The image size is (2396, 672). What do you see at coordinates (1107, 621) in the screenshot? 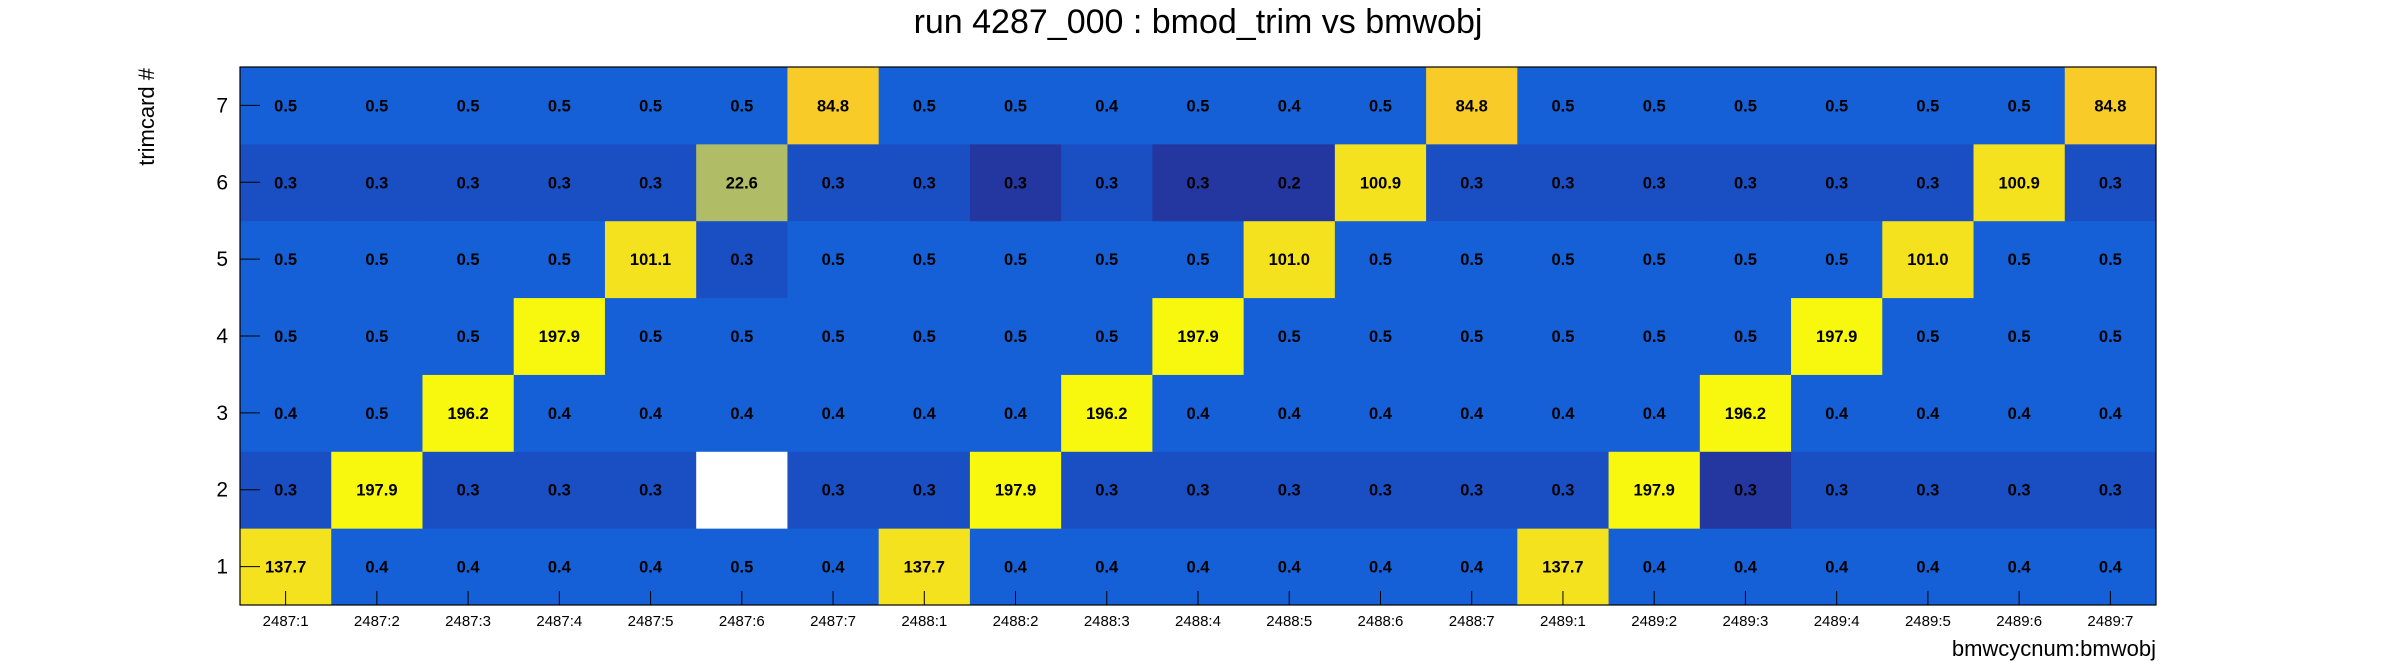
I see `x-tick-label: 2488:3` at bounding box center [1107, 621].